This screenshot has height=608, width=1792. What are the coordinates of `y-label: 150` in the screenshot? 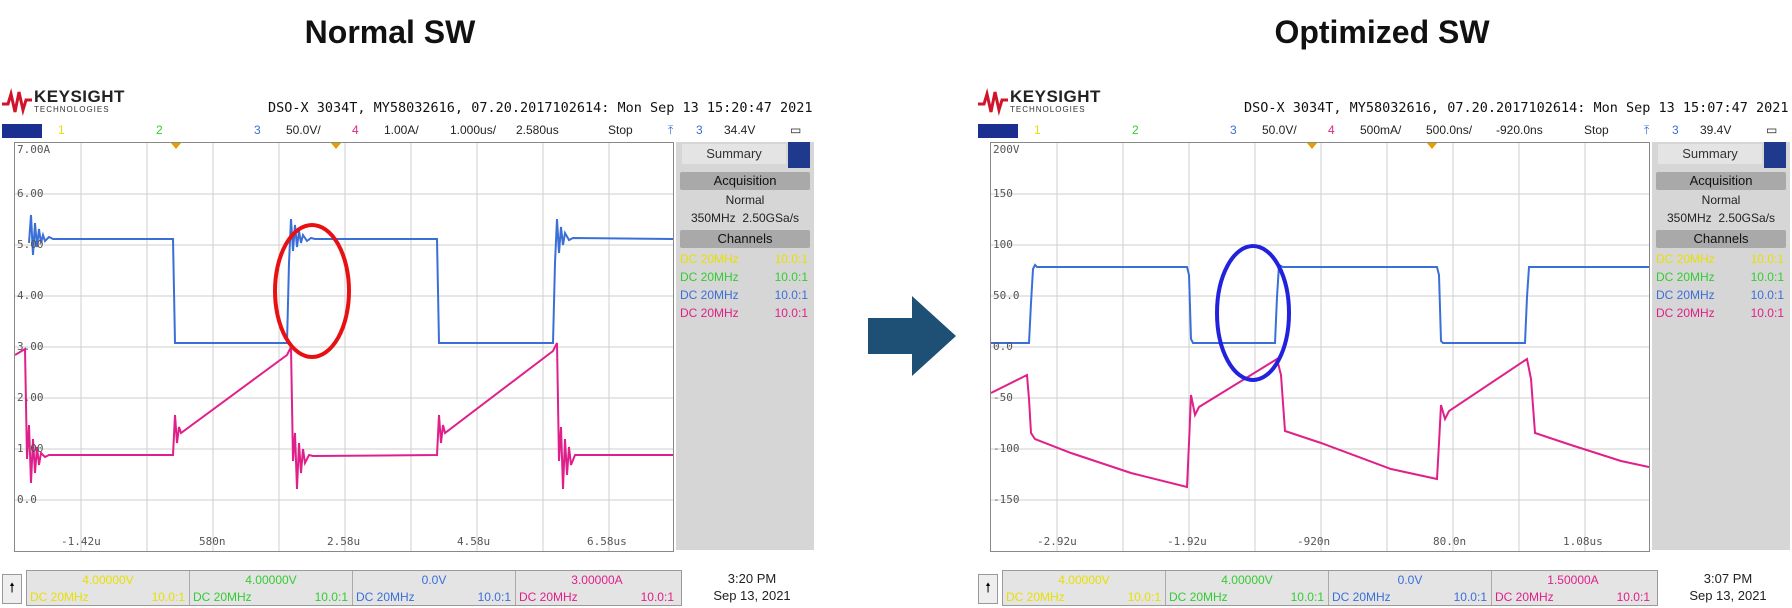 It's located at (1003, 193).